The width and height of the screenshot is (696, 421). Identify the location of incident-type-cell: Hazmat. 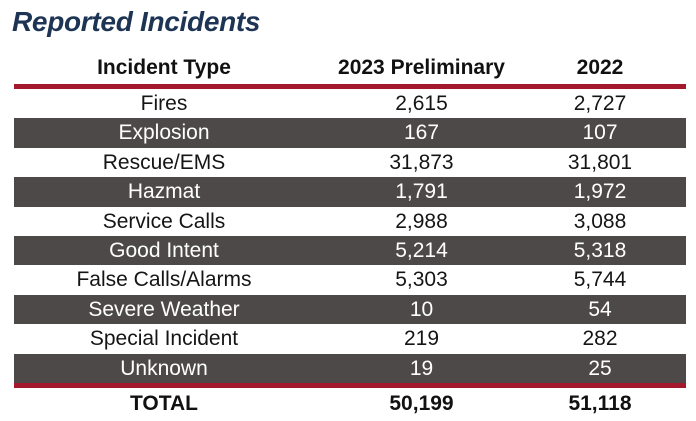
(164, 192).